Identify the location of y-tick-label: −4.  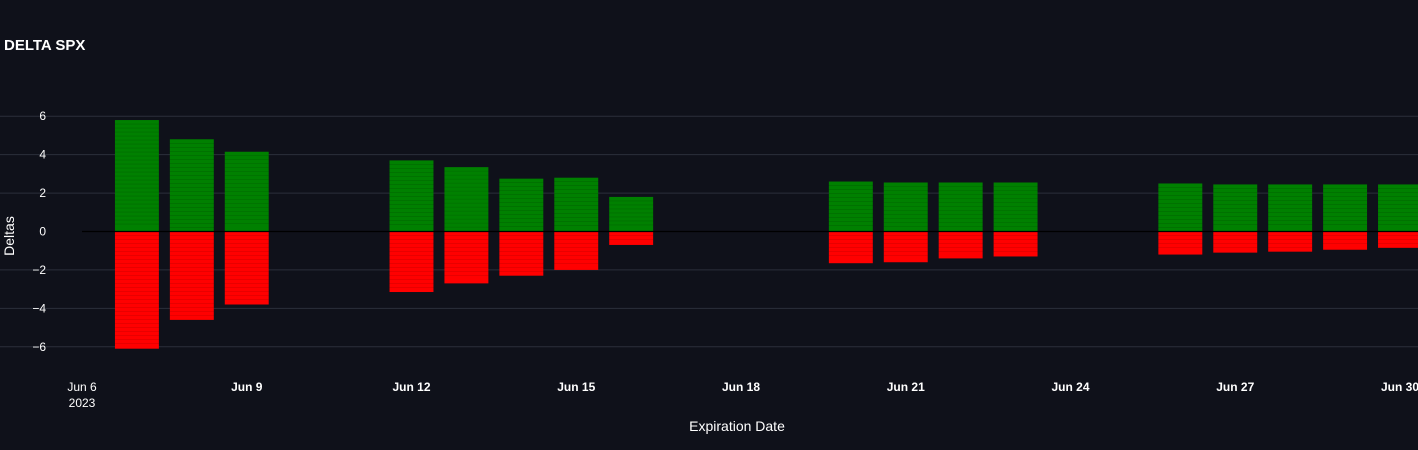
(39, 308).